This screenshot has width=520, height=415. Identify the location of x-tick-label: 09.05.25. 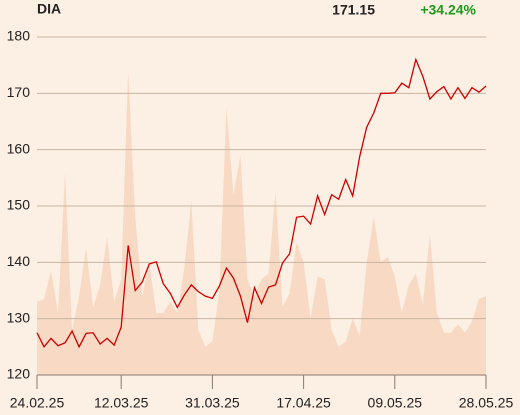
(395, 403).